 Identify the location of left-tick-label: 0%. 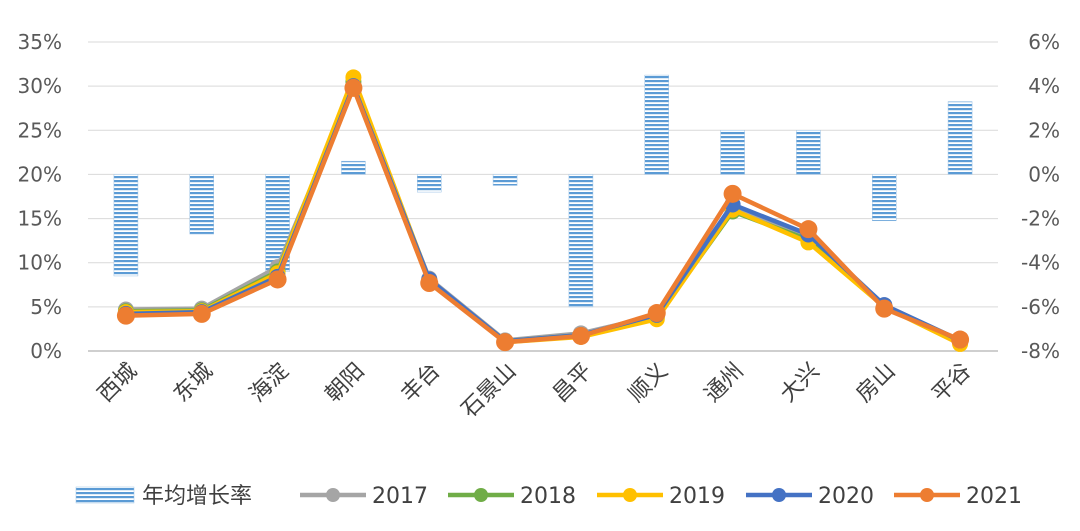
(46, 351).